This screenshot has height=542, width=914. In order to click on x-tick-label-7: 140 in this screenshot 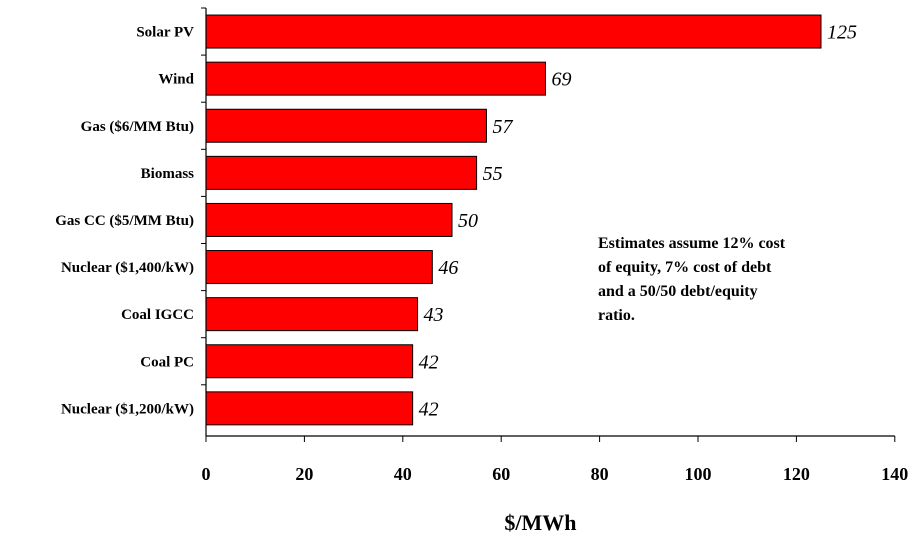, I will do `click(894, 474)`.